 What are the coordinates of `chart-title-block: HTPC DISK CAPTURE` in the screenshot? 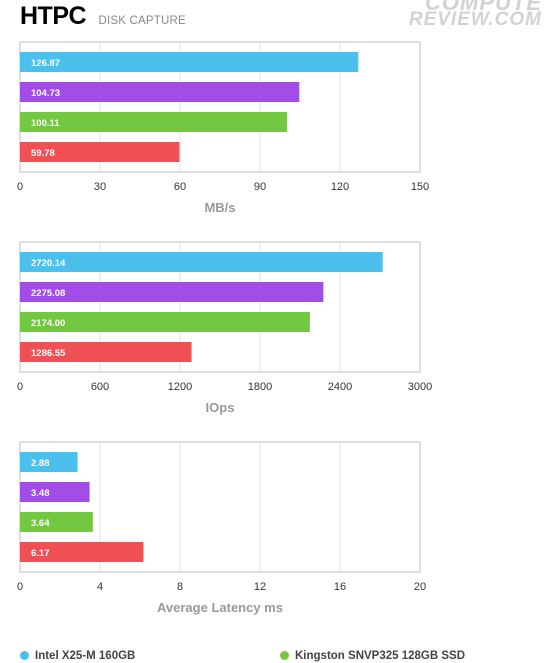 It's located at (103, 16).